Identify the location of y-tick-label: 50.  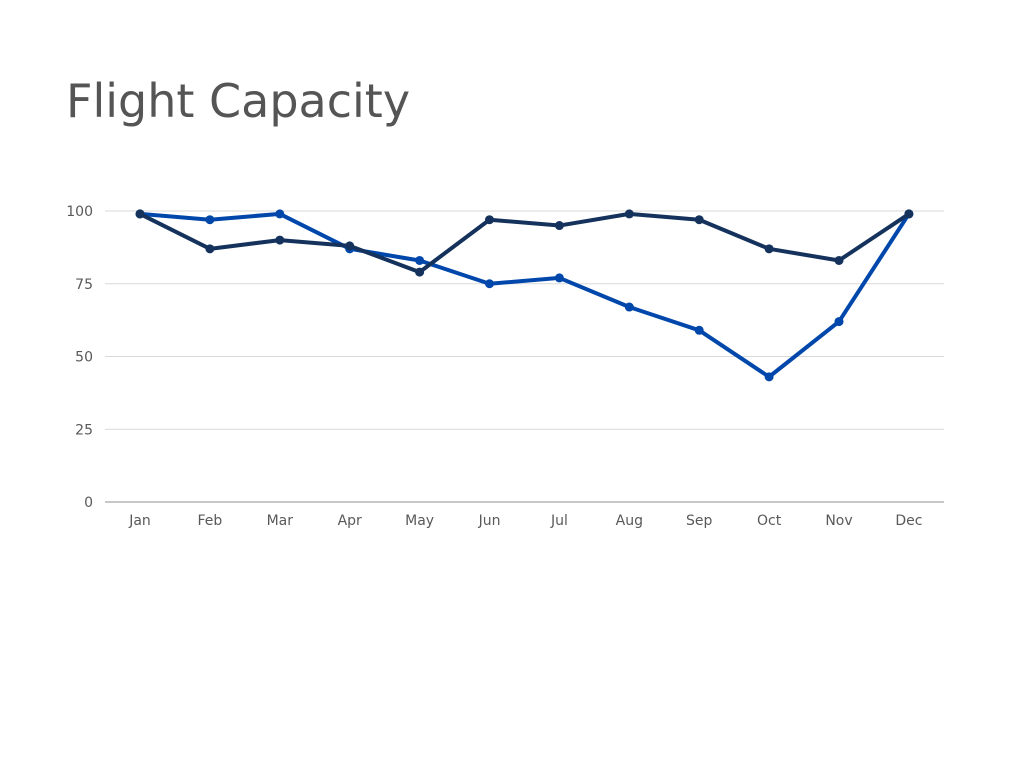
(84, 358).